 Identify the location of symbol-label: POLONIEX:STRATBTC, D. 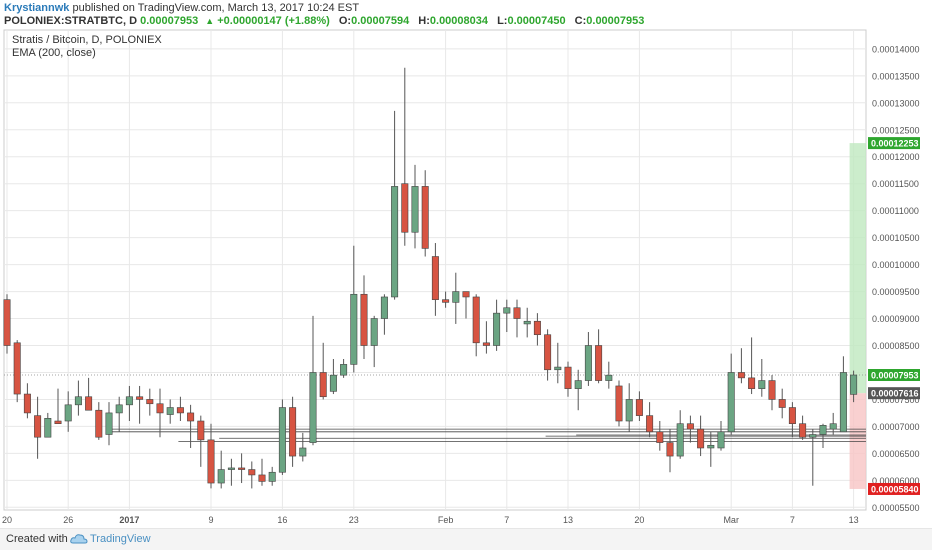
(71, 21).